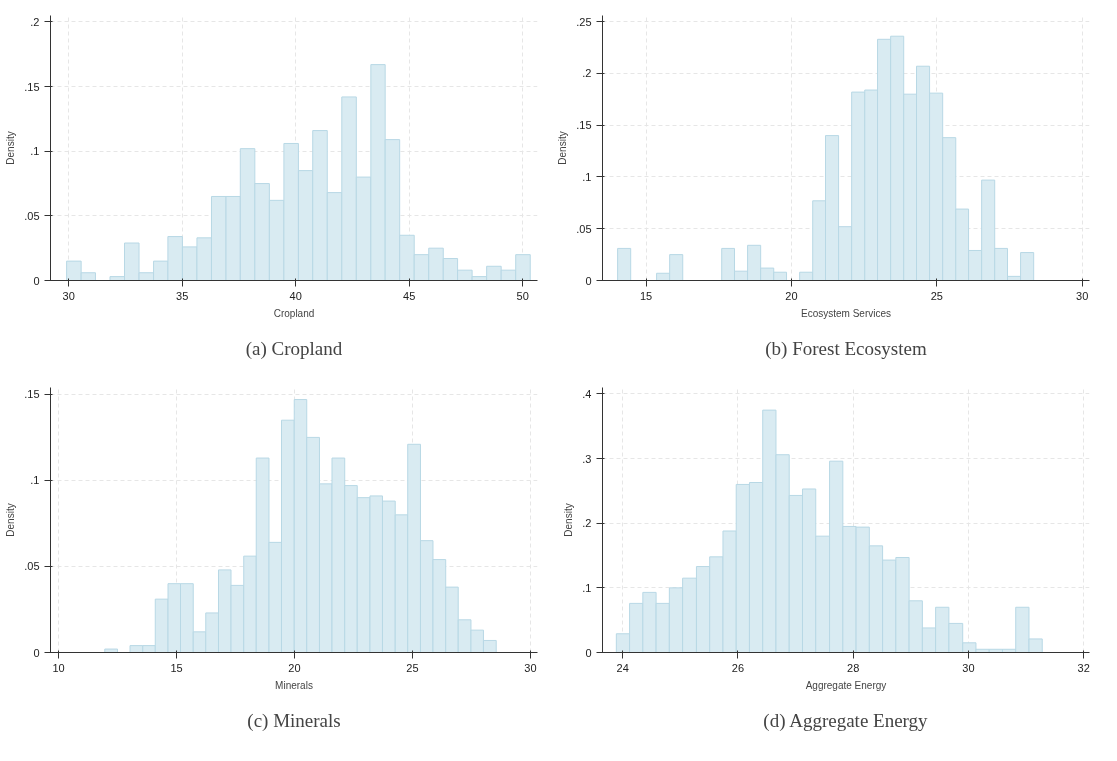 This screenshot has height=761, width=1117. I want to click on x-tick-label: 26, so click(738, 667).